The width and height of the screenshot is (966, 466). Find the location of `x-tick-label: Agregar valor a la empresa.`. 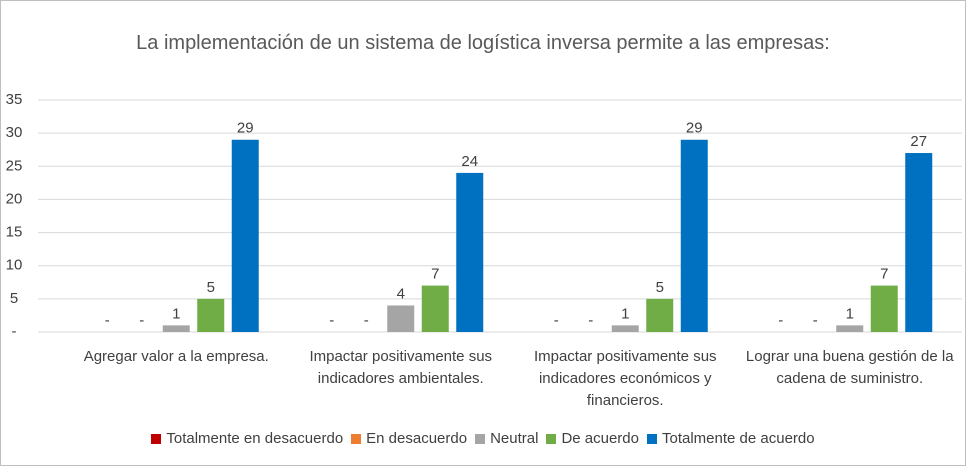

x-tick-label: Agregar valor a la empresa. is located at coordinates (176, 356).